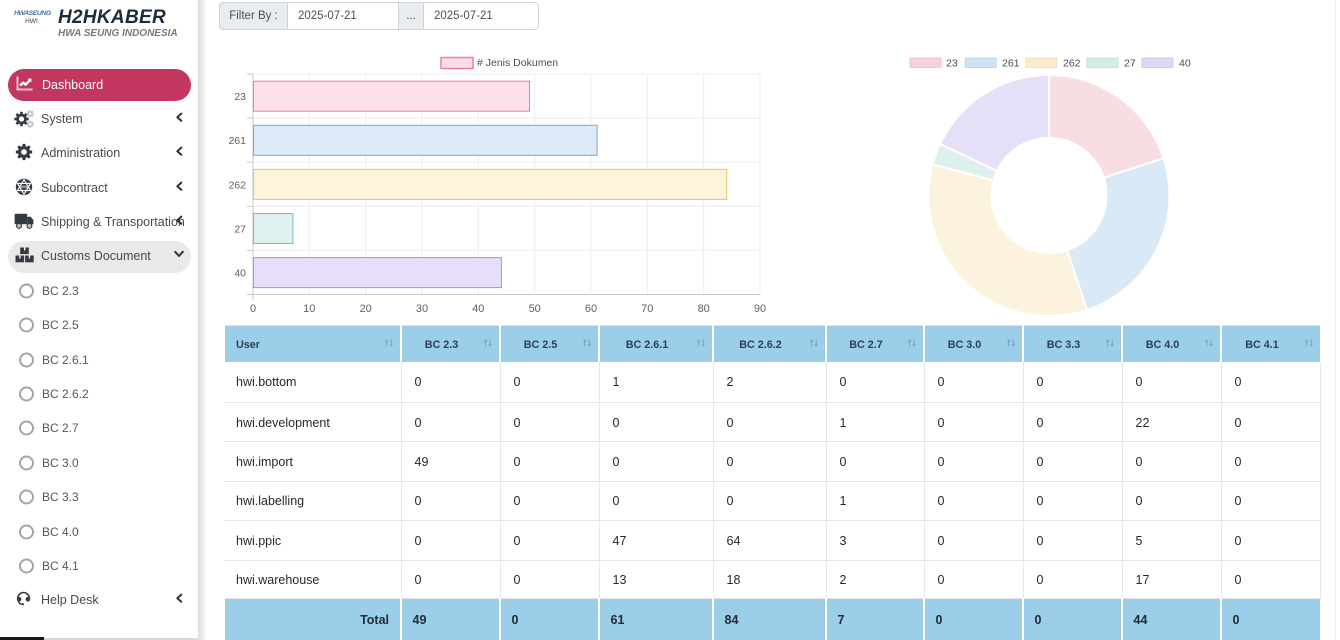 The width and height of the screenshot is (1340, 640). I want to click on svg-text: 10, so click(309, 309).